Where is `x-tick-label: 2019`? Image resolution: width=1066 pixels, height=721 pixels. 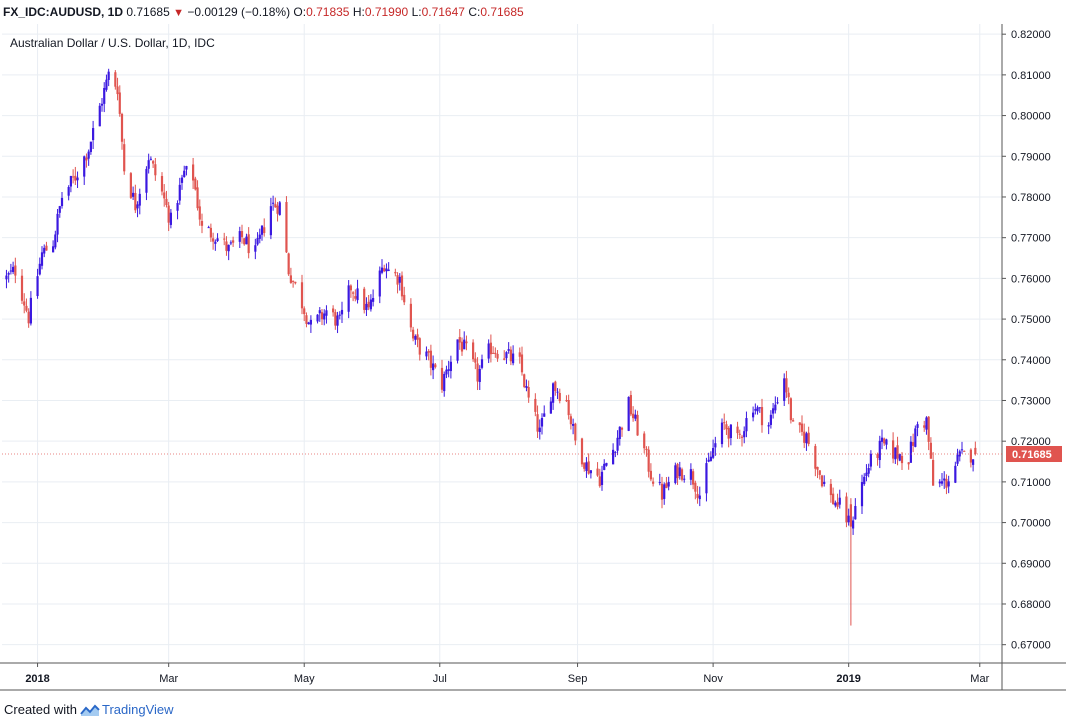
x-tick-label: 2019 is located at coordinates (848, 679).